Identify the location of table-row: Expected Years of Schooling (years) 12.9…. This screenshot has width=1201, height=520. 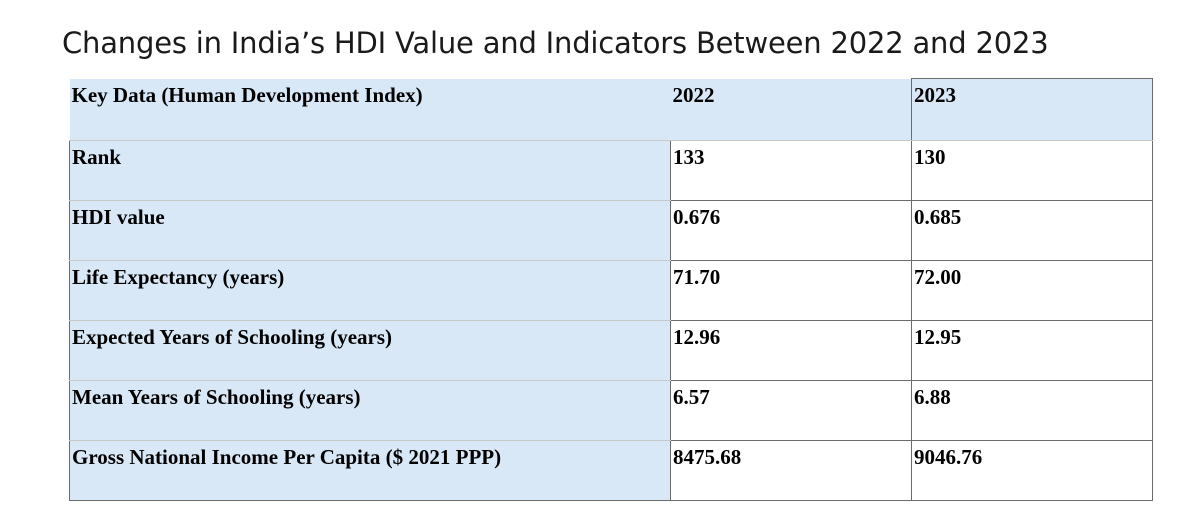
(611, 350).